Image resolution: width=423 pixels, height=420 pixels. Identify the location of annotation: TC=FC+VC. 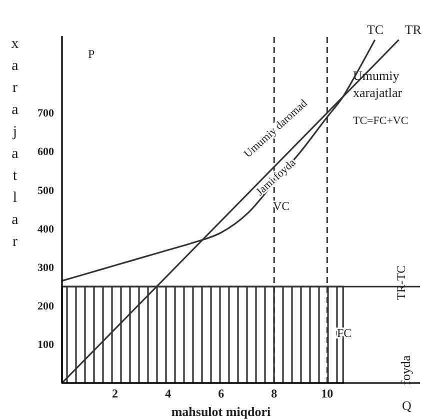
(380, 121).